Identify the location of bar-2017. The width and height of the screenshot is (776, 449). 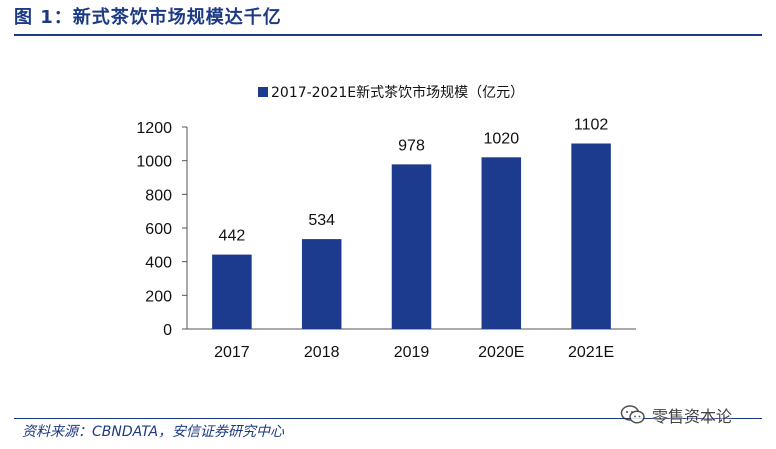
(232, 291).